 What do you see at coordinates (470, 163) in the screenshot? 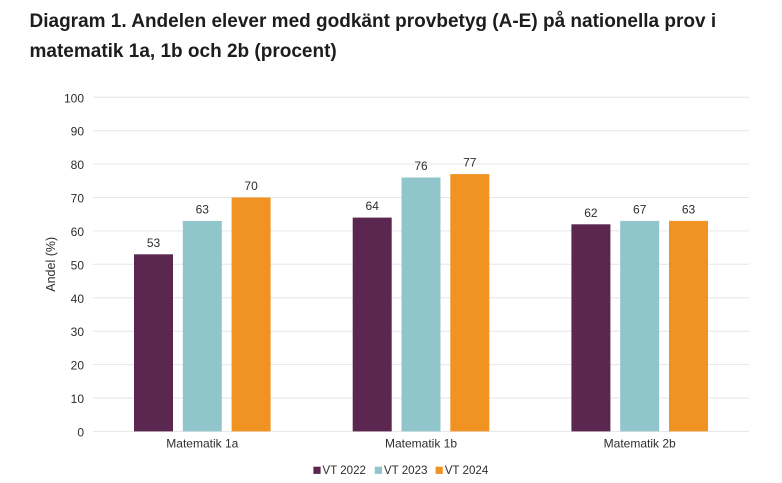
I see `svg-text: 77` at bounding box center [470, 163].